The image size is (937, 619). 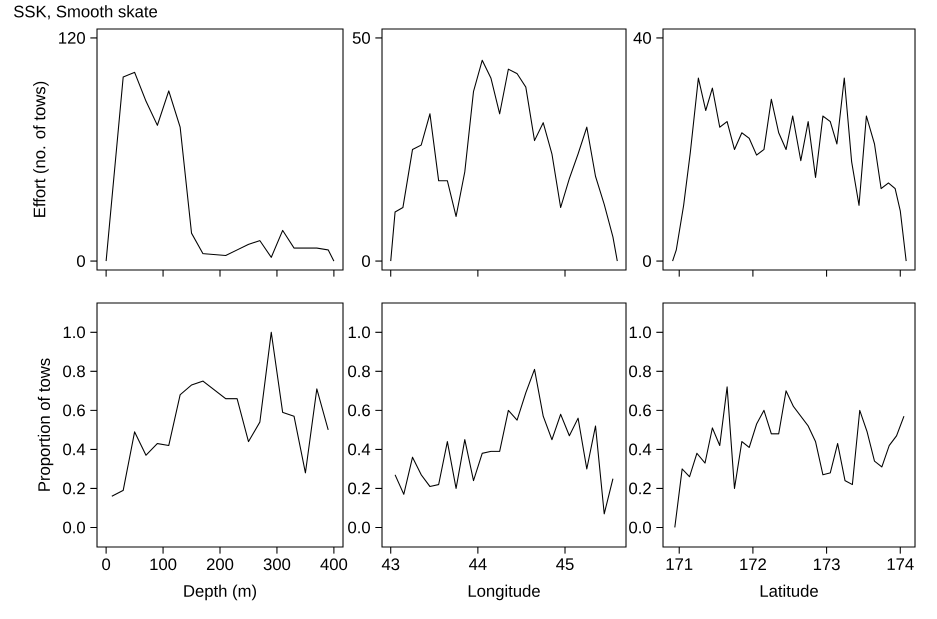 What do you see at coordinates (827, 564) in the screenshot?
I see `x-tick-label: 173` at bounding box center [827, 564].